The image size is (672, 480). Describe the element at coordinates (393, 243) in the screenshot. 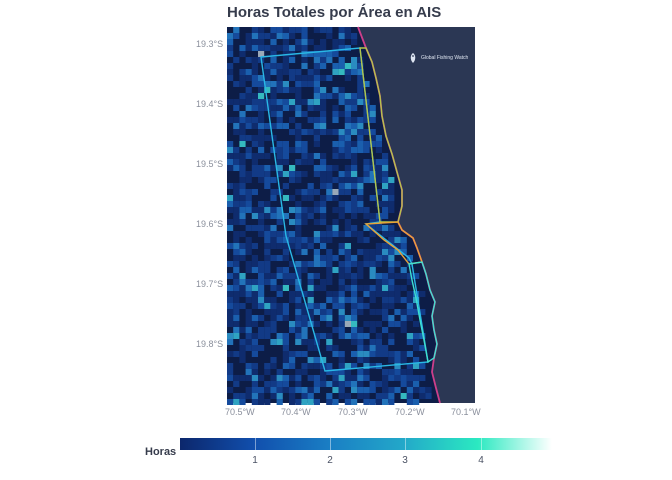

I see `middle-coastal-area-boundary` at that location.